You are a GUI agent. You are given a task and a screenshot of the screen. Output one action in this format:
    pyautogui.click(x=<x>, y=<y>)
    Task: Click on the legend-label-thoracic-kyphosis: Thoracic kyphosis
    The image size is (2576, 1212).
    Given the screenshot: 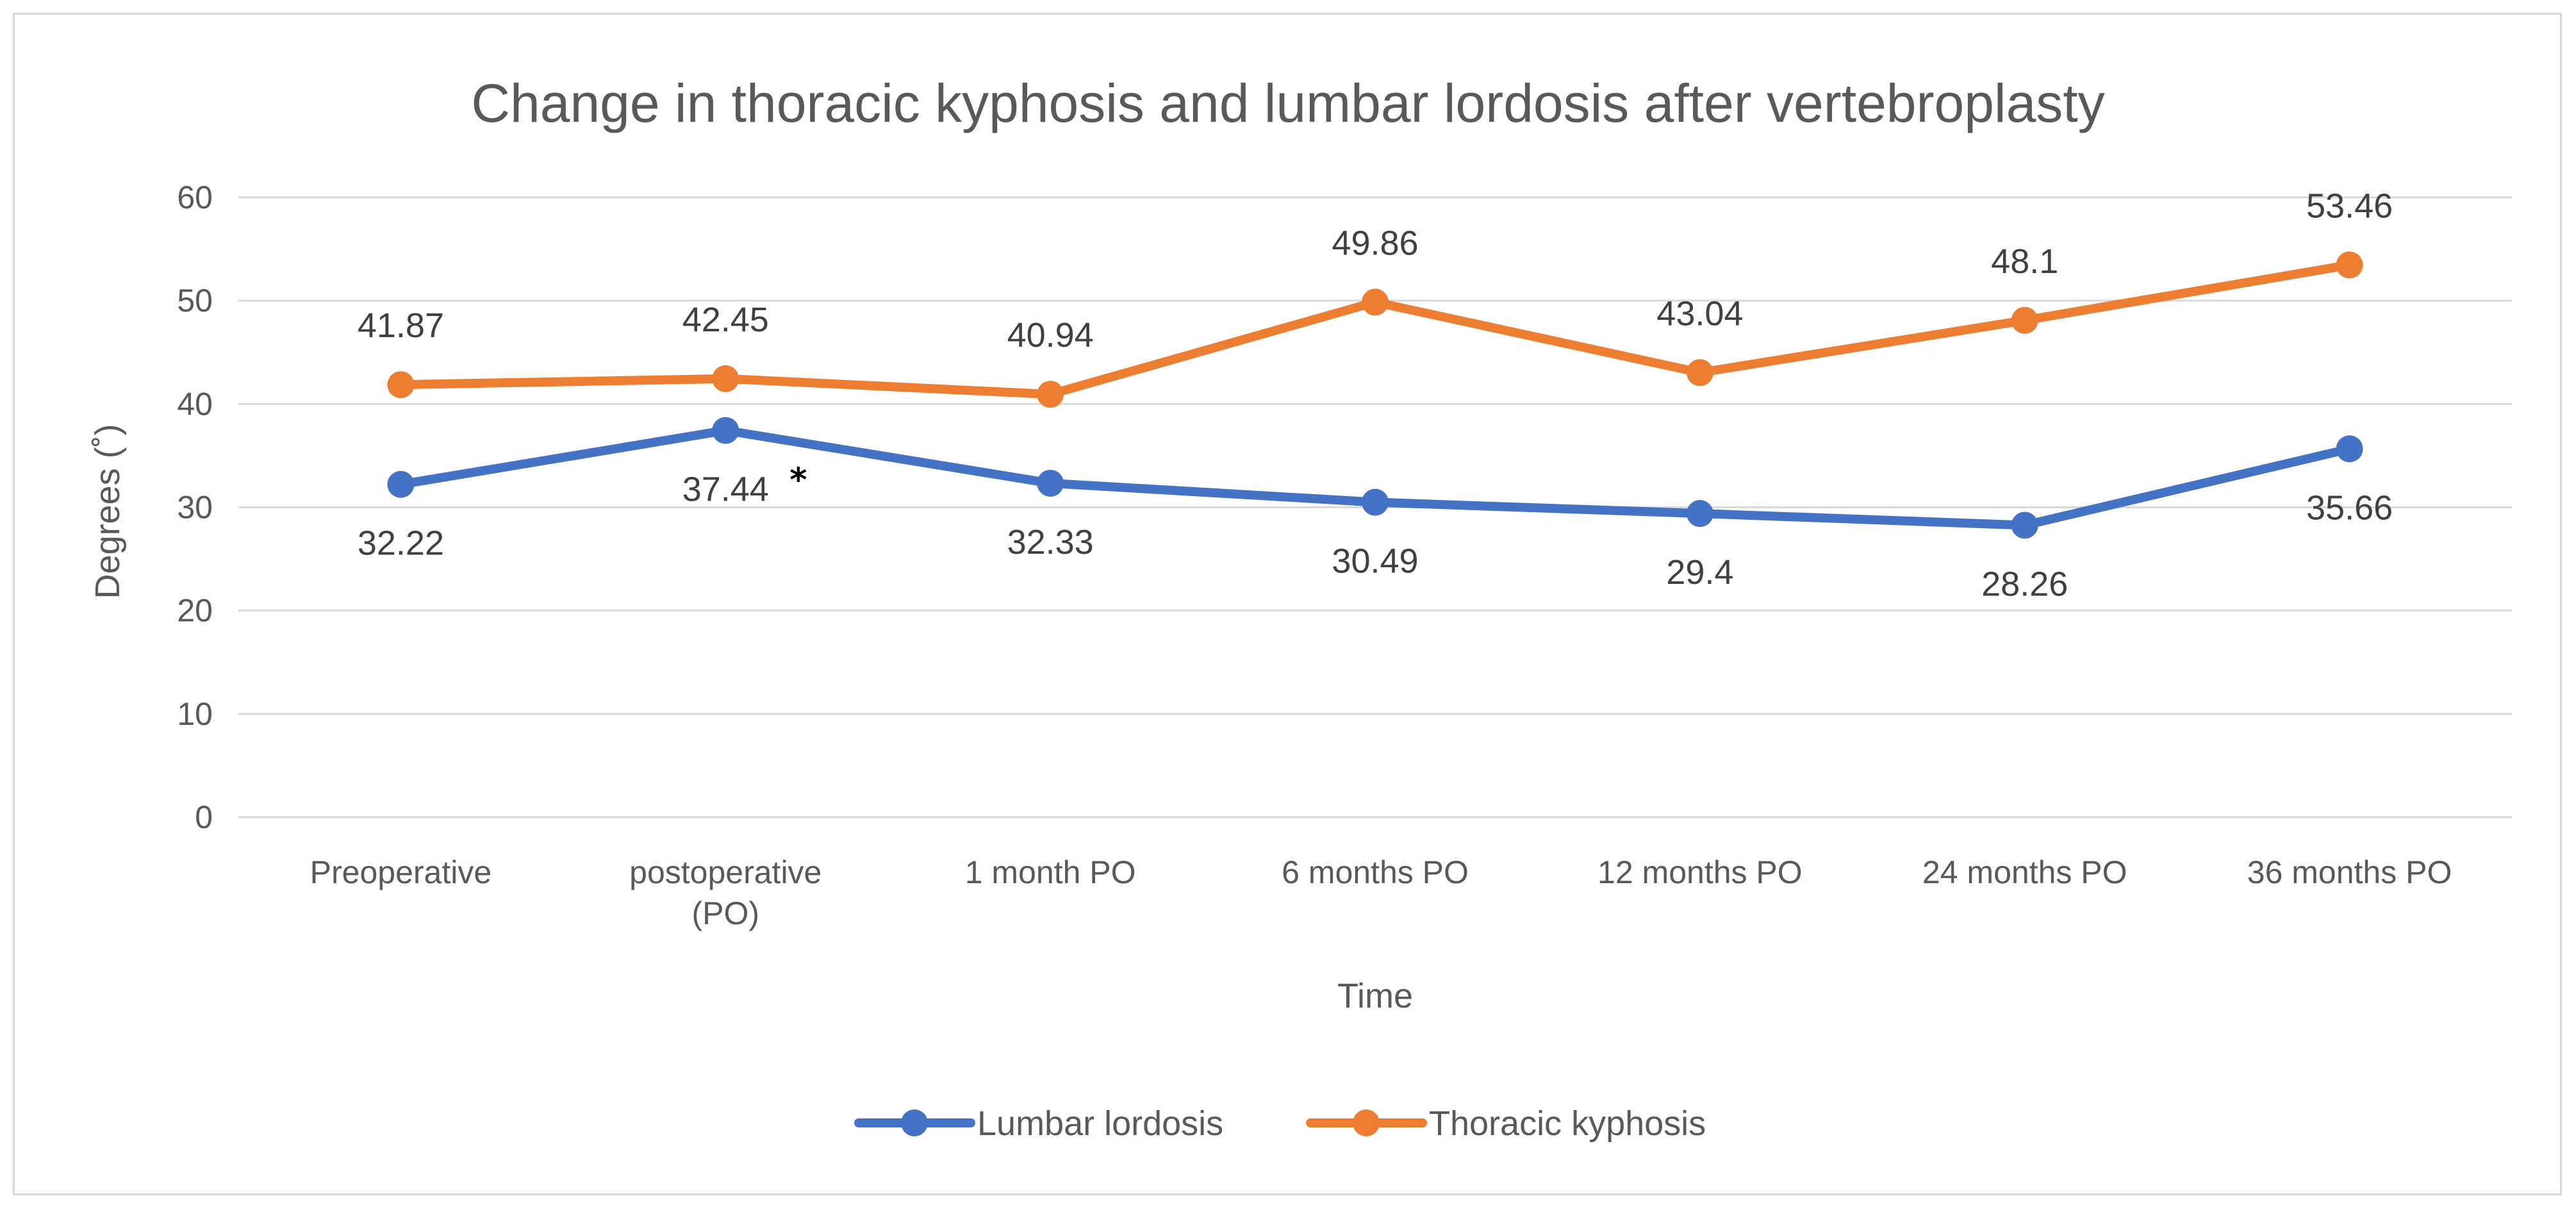 What is the action you would take?
    pyautogui.click(x=1567, y=1123)
    